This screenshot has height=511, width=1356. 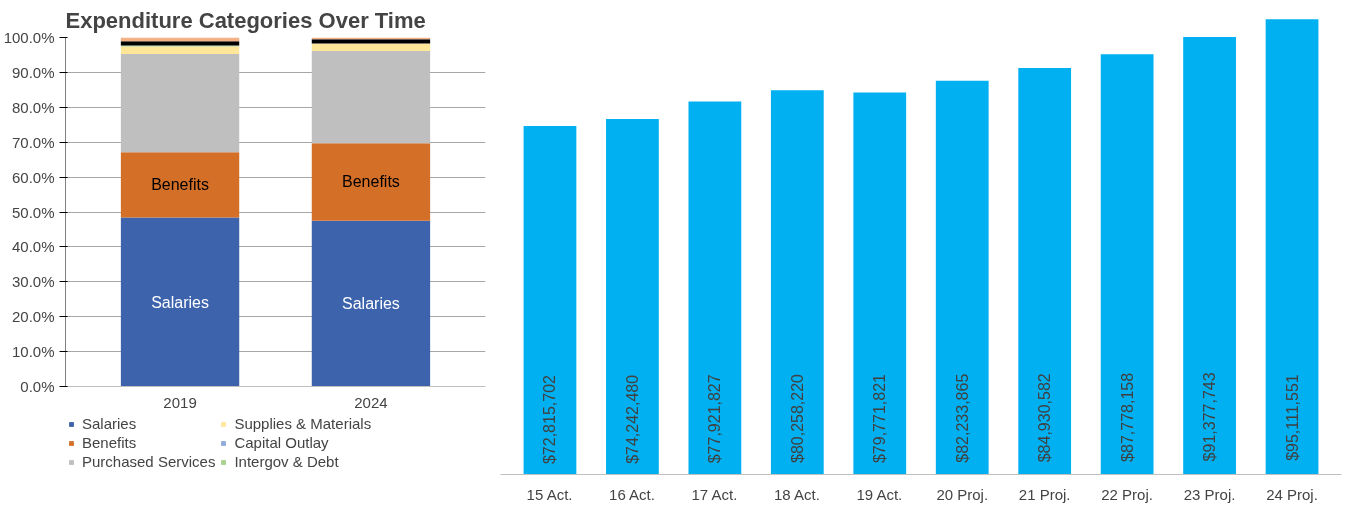 I want to click on y-tick-label: 60.0%, so click(x=33, y=177).